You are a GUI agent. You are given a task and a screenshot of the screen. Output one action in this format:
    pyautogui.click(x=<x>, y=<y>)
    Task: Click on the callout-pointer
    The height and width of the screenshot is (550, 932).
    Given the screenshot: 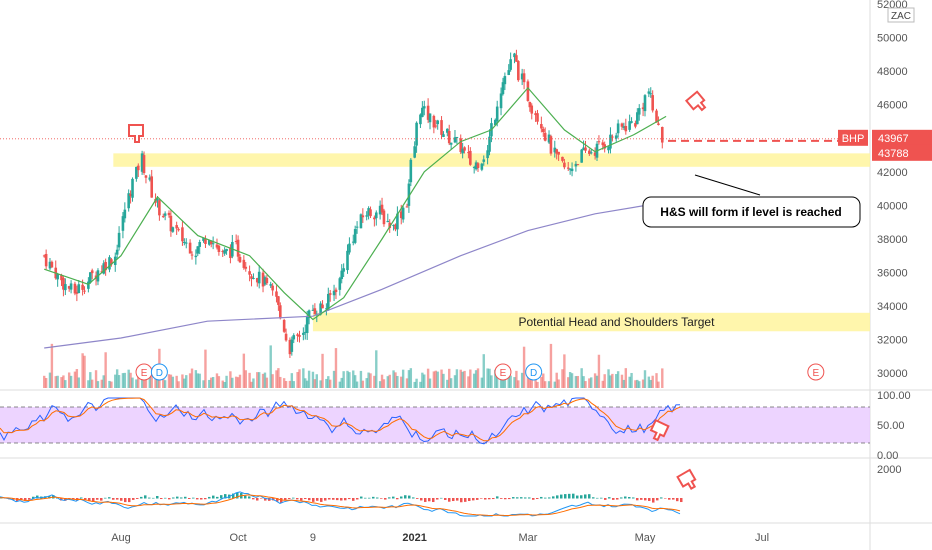 What is the action you would take?
    pyautogui.click(x=727, y=185)
    